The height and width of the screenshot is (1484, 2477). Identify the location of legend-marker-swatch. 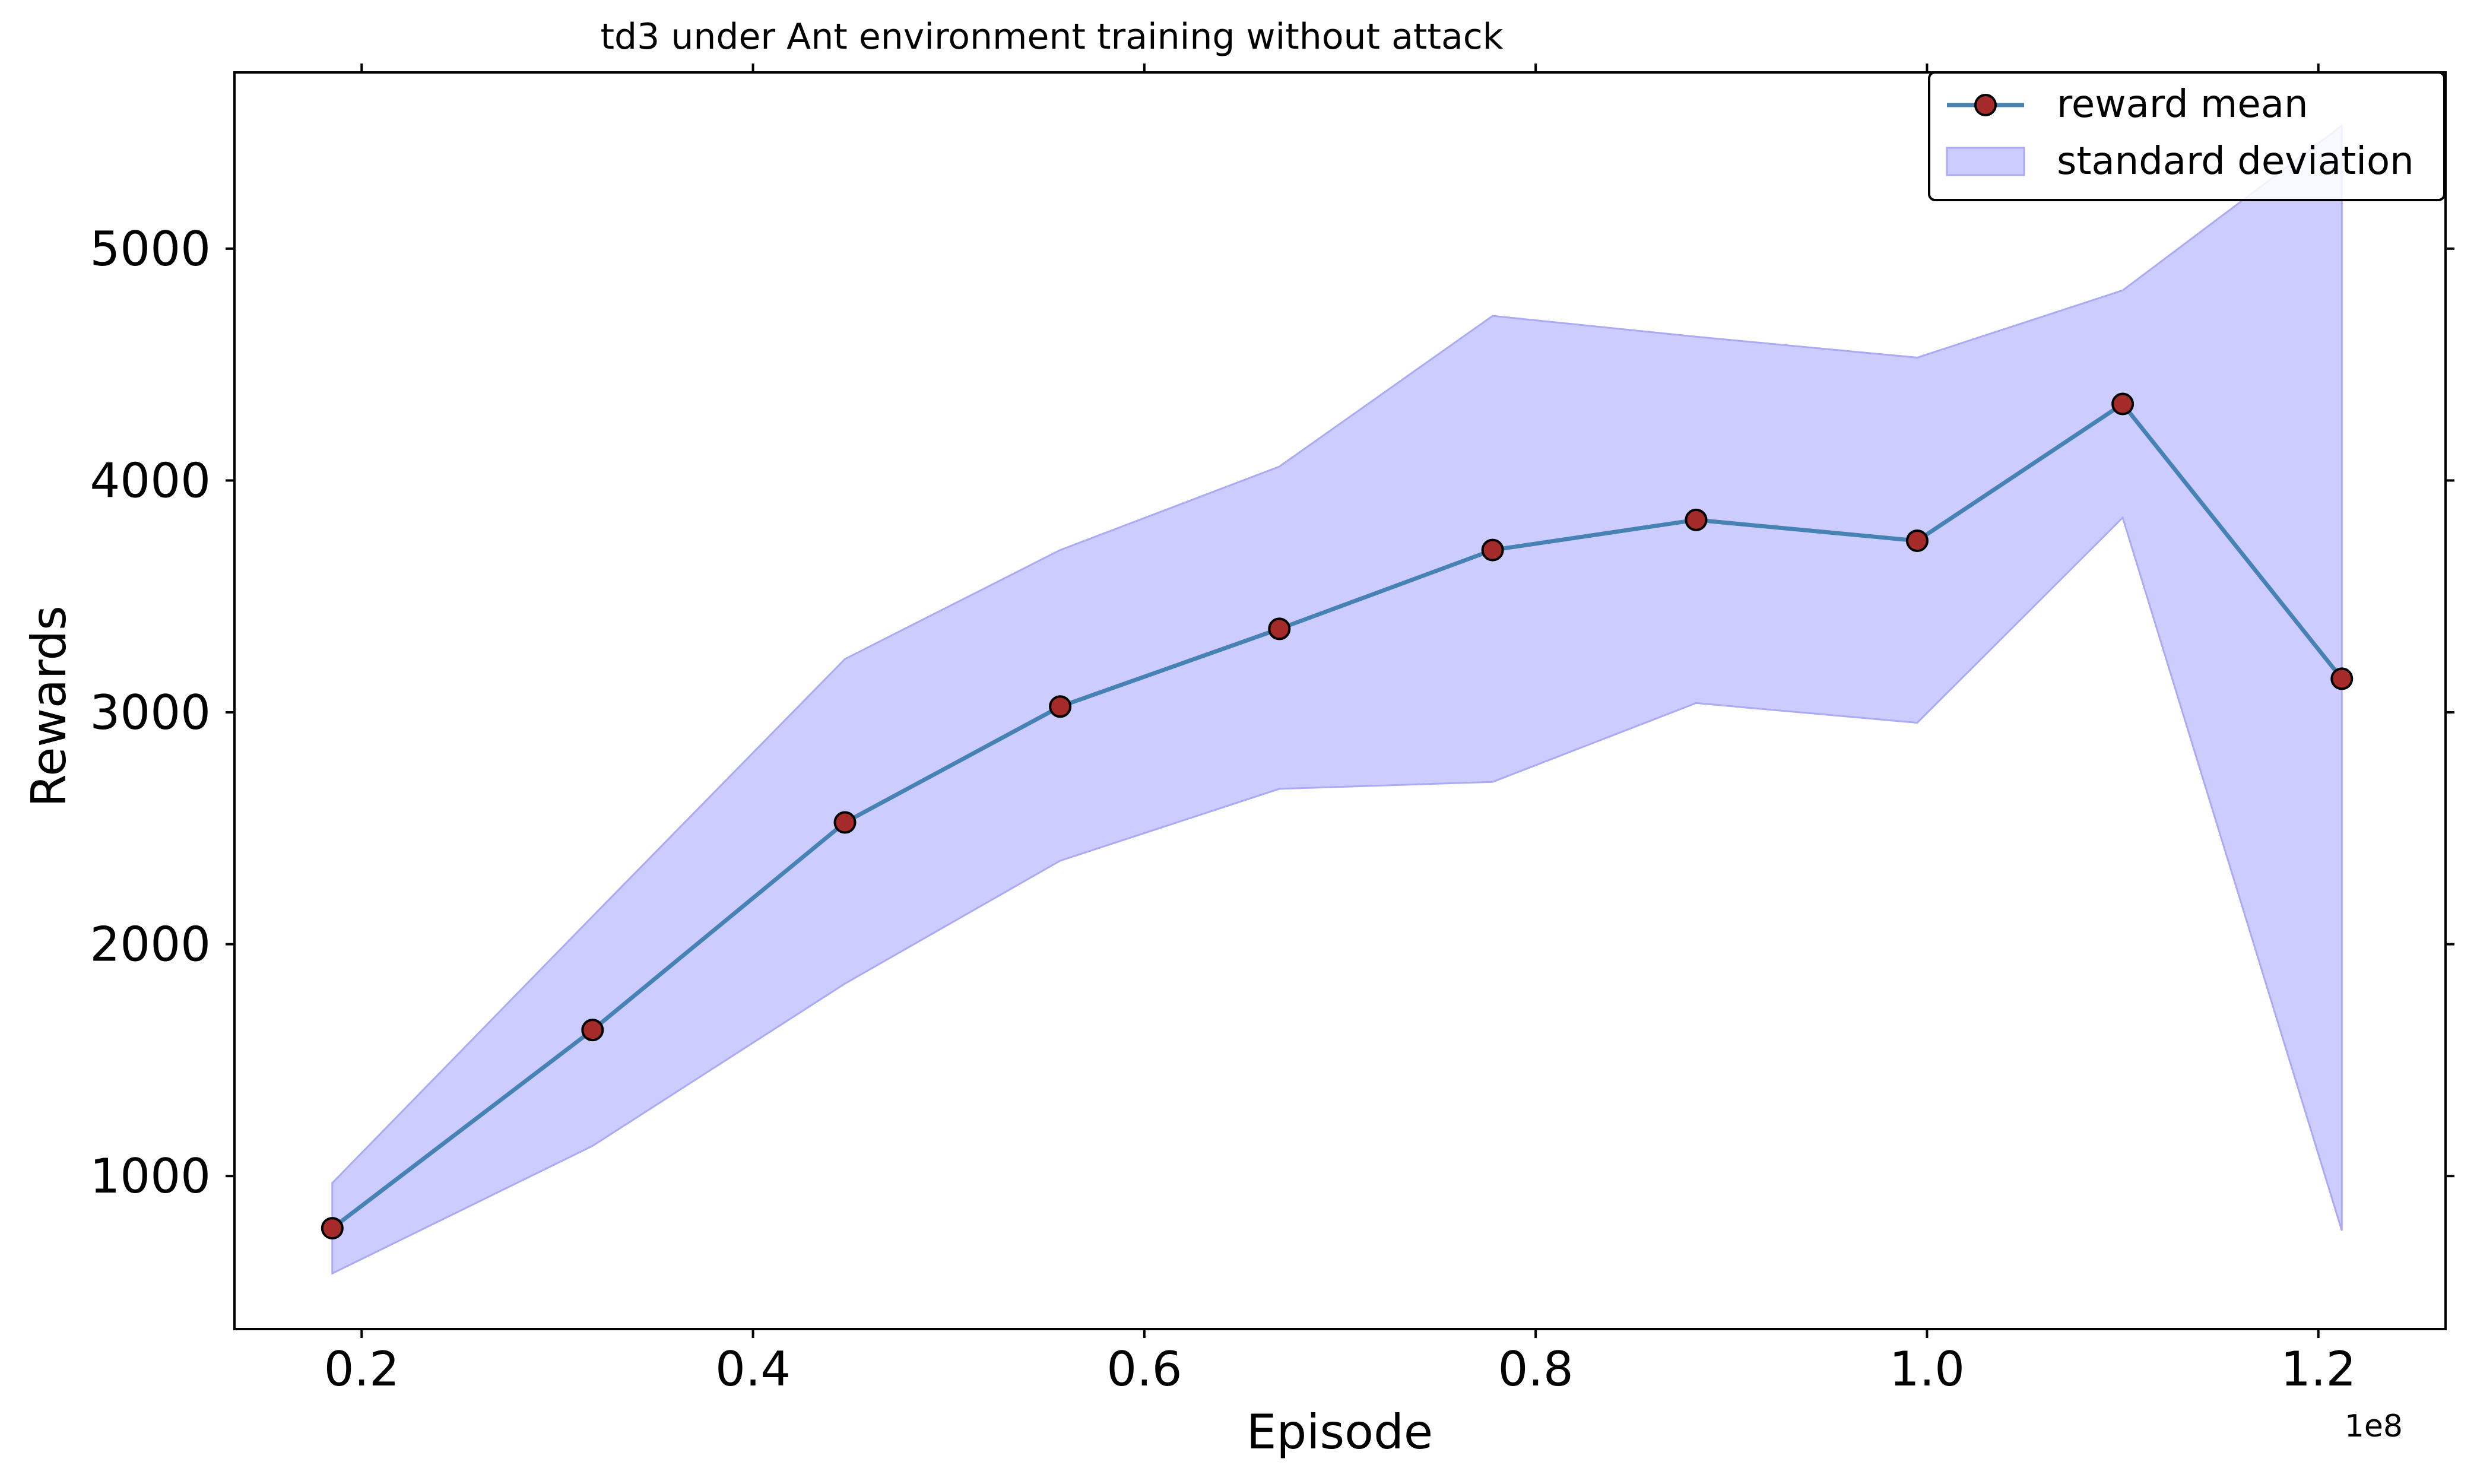
(1985, 105).